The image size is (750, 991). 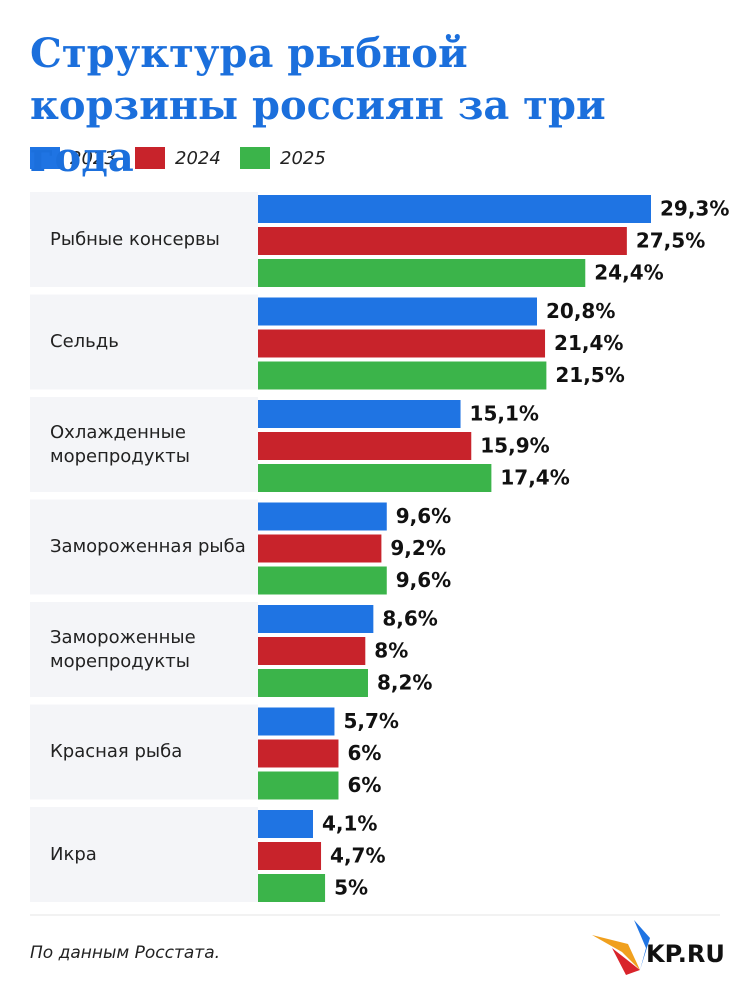 What do you see at coordinates (391, 651) in the screenshot?
I see `value-label: 8%` at bounding box center [391, 651].